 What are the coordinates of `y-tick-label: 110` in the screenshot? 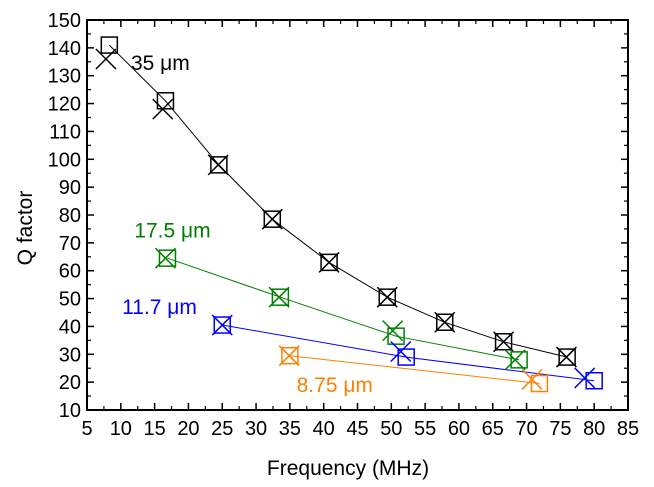 It's located at (65, 132).